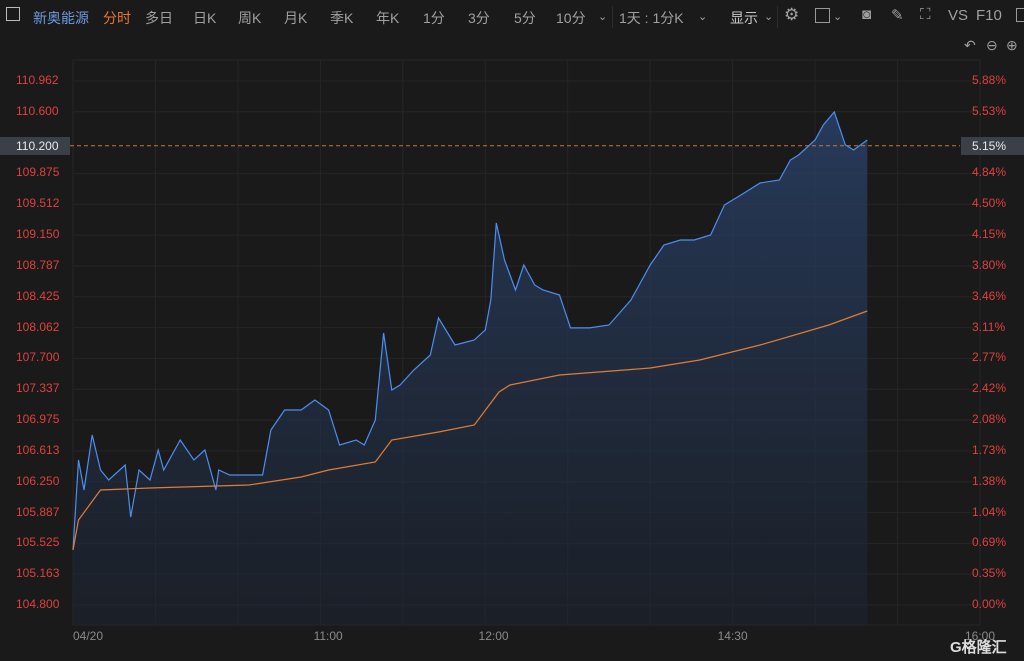 This screenshot has height=661, width=1024. Describe the element at coordinates (980, 636) in the screenshot. I see `time-tick-label: 16:00` at that location.